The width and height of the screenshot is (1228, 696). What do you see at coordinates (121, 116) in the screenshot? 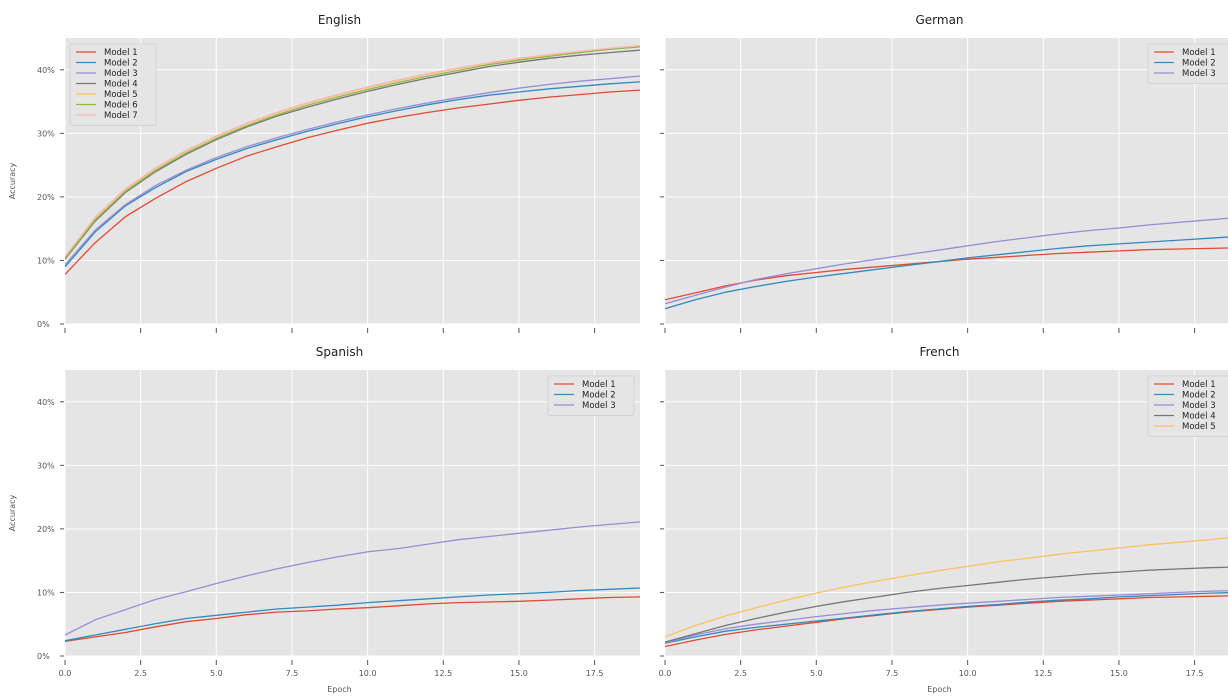
I see `legend-label: Model 7` at bounding box center [121, 116].